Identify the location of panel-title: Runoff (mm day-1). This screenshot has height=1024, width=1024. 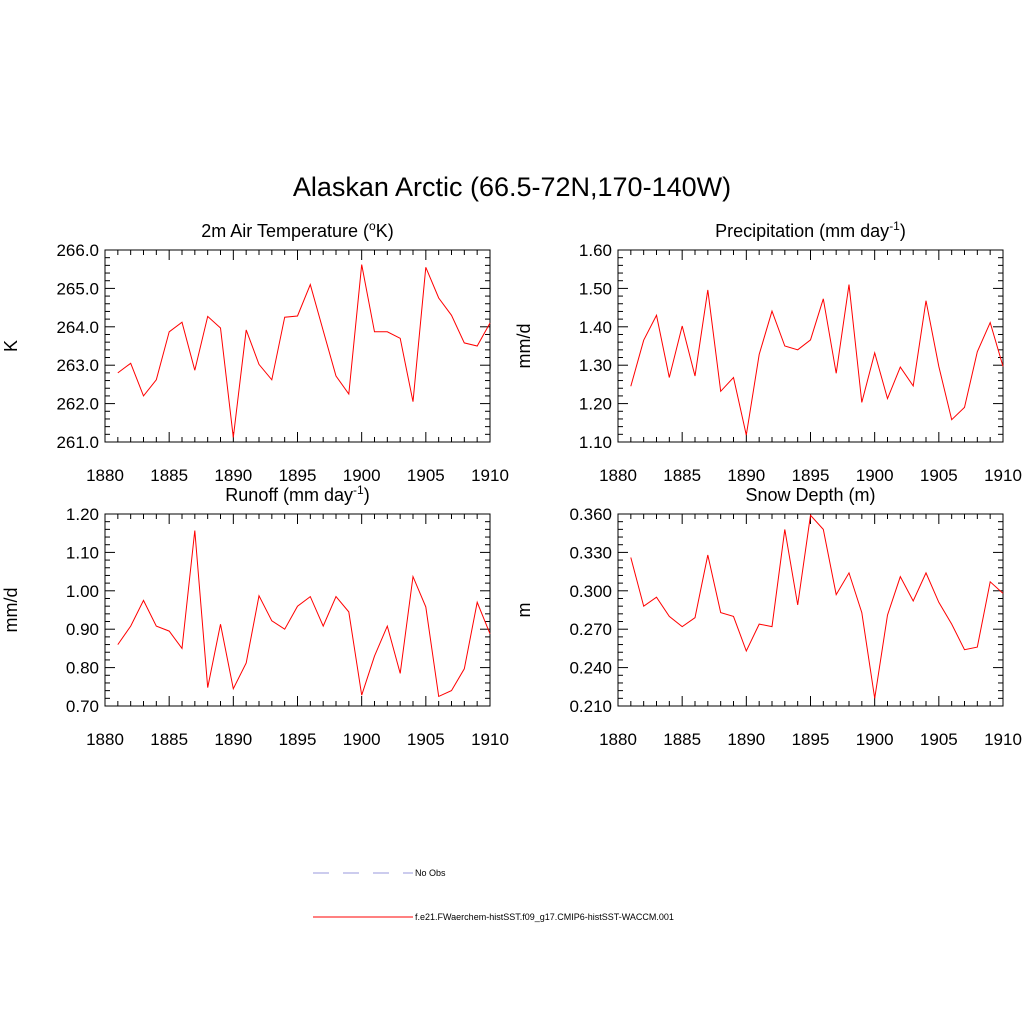
(297, 494).